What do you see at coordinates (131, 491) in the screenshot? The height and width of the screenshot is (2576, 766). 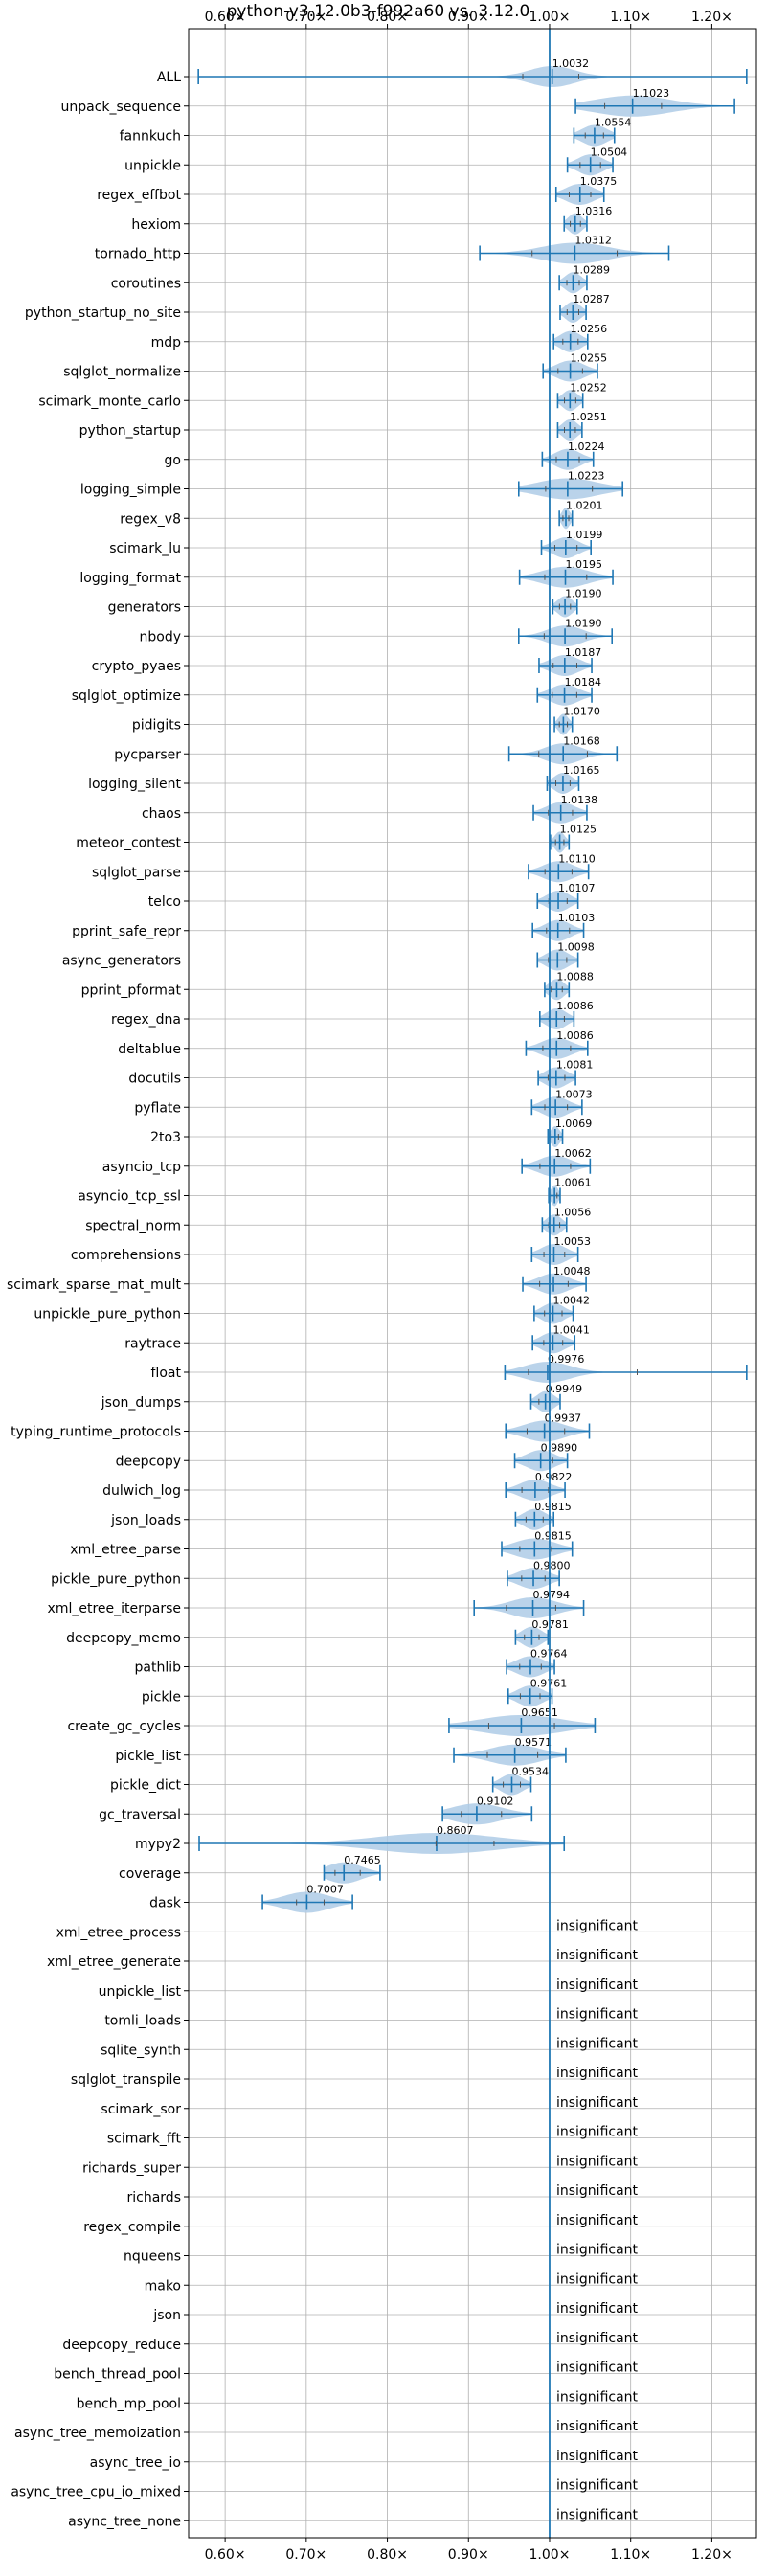 I see `category-label: logging_simple` at bounding box center [131, 491].